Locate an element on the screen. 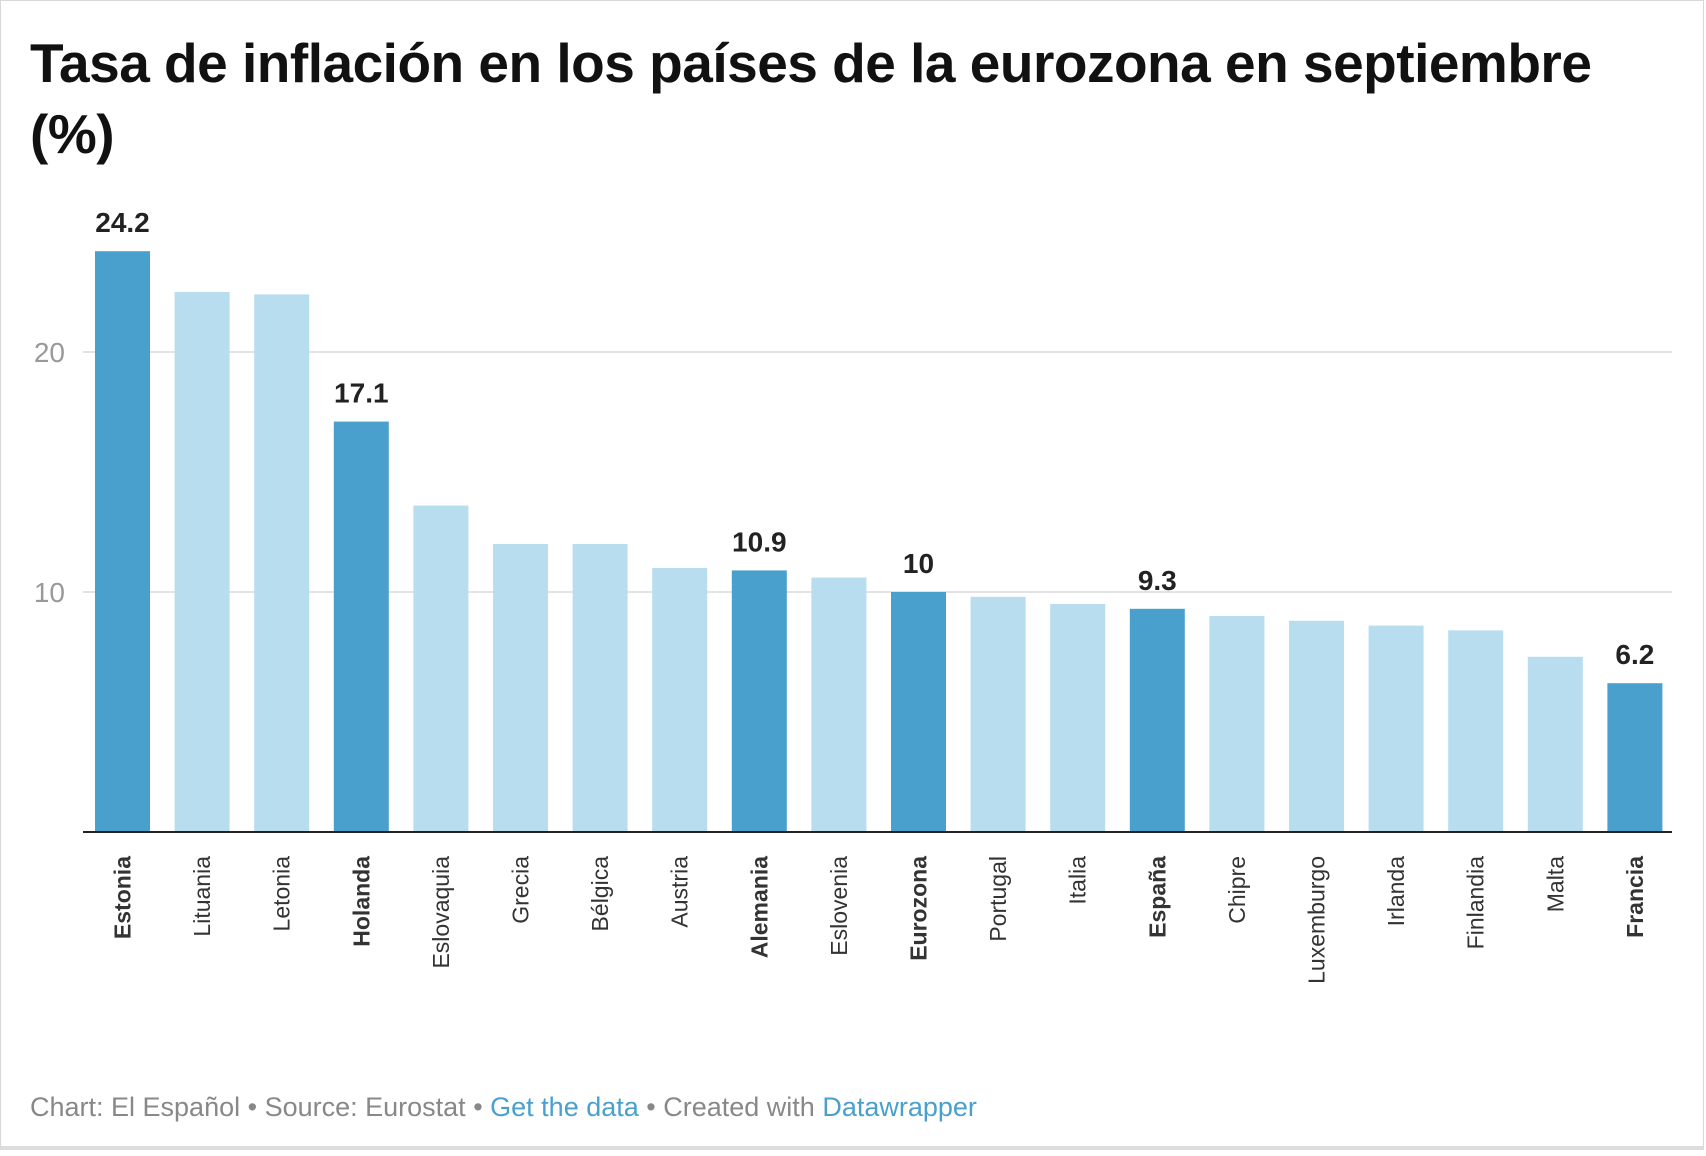  x-tick-label: Finlandia is located at coordinates (1476, 903).